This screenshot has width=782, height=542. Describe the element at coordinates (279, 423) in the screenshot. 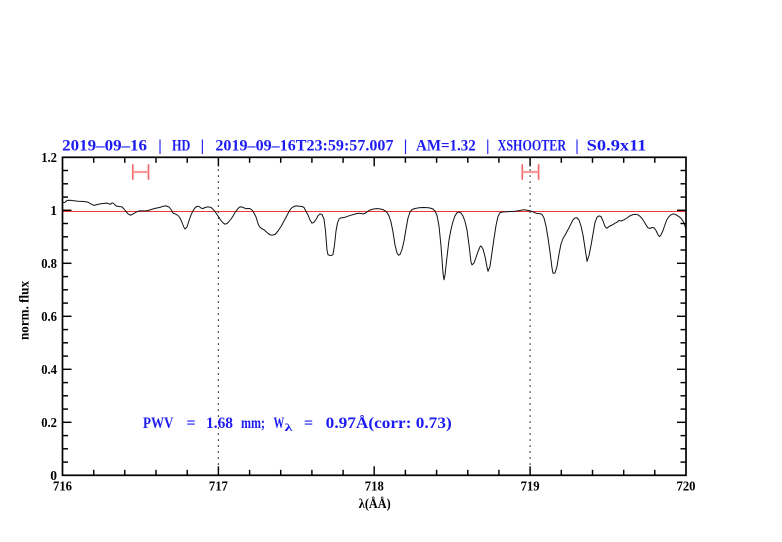

I see `svg-text: W` at that location.